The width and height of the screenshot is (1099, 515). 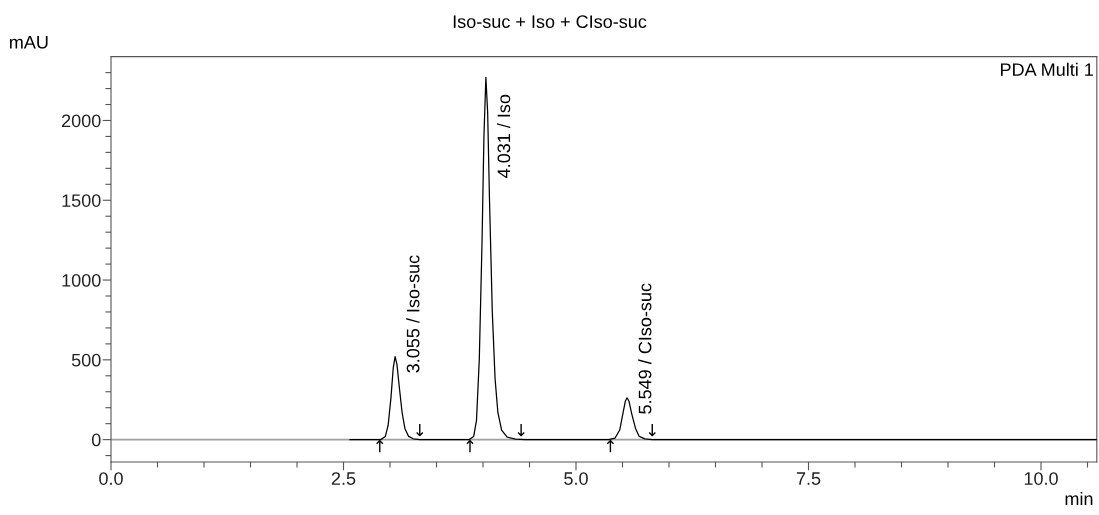 What do you see at coordinates (413, 314) in the screenshot?
I see `annotation: 3.055 / Iso-suc` at bounding box center [413, 314].